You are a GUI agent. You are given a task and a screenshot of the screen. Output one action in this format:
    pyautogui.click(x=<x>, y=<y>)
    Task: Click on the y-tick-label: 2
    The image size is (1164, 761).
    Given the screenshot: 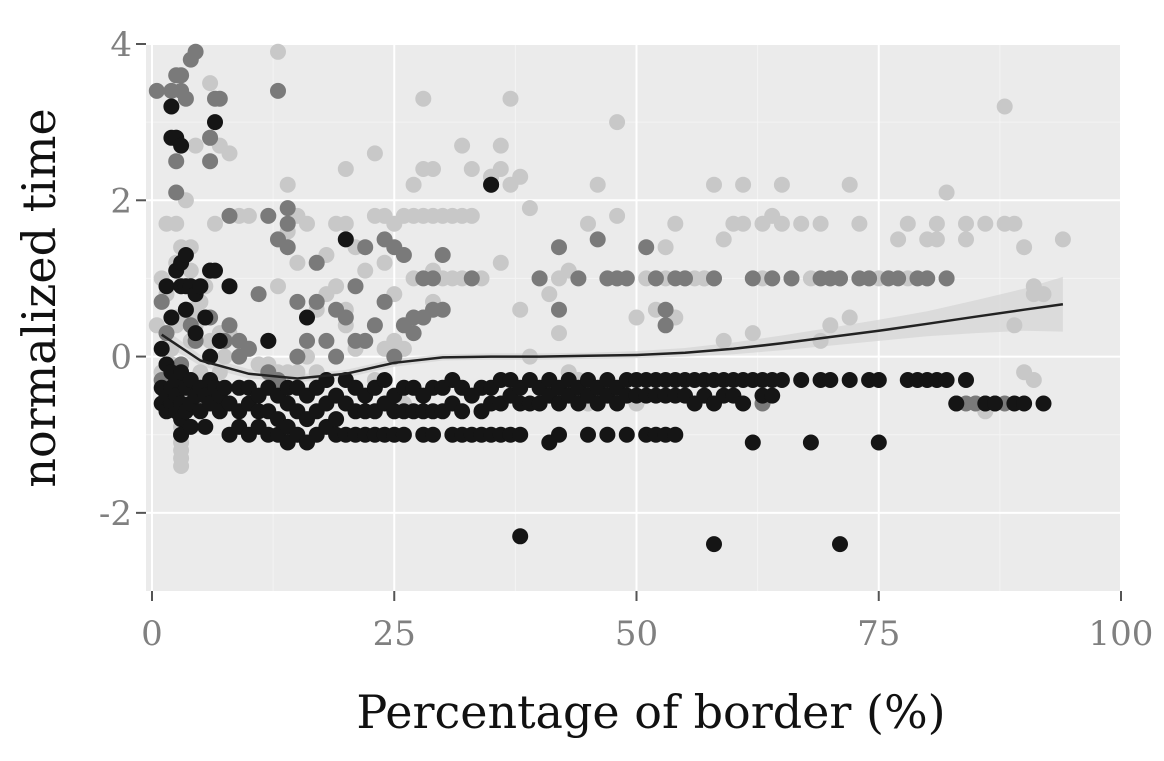 What is the action you would take?
    pyautogui.click(x=121, y=201)
    